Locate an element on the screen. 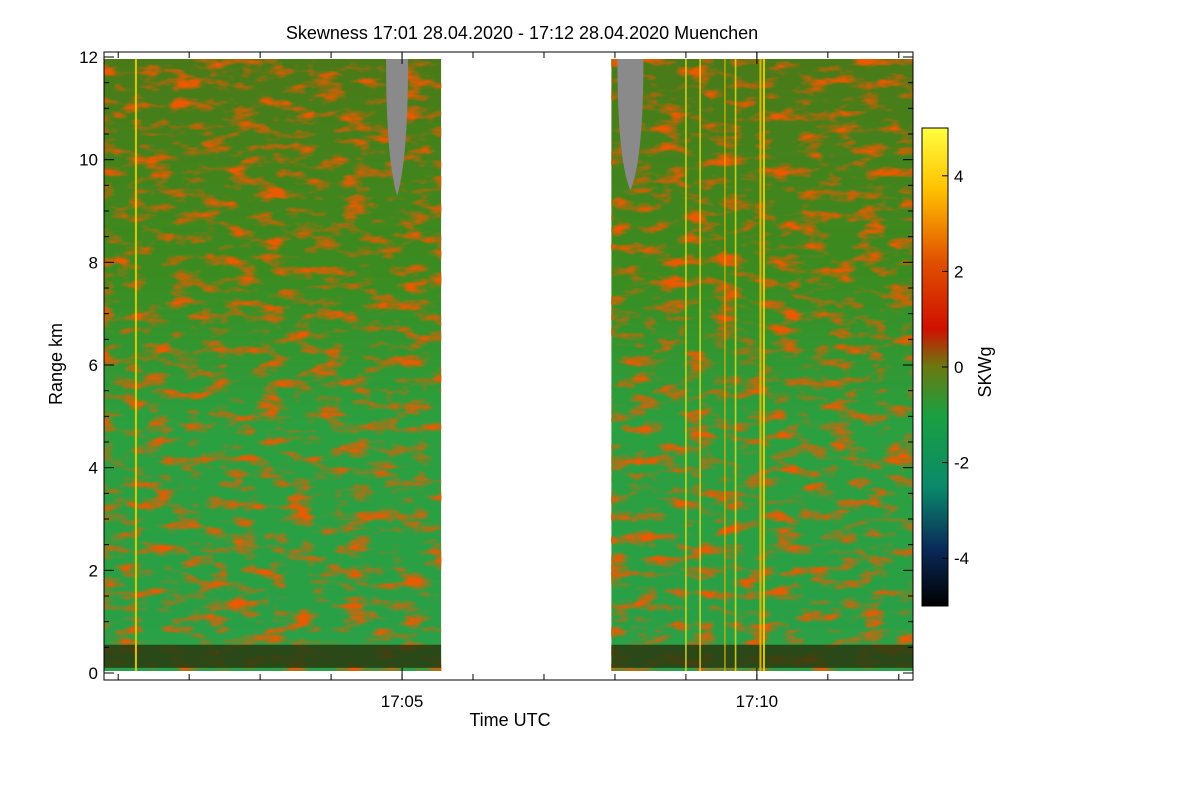 The image size is (1200, 800). colorbar-tick-label: -4 is located at coordinates (961, 558).